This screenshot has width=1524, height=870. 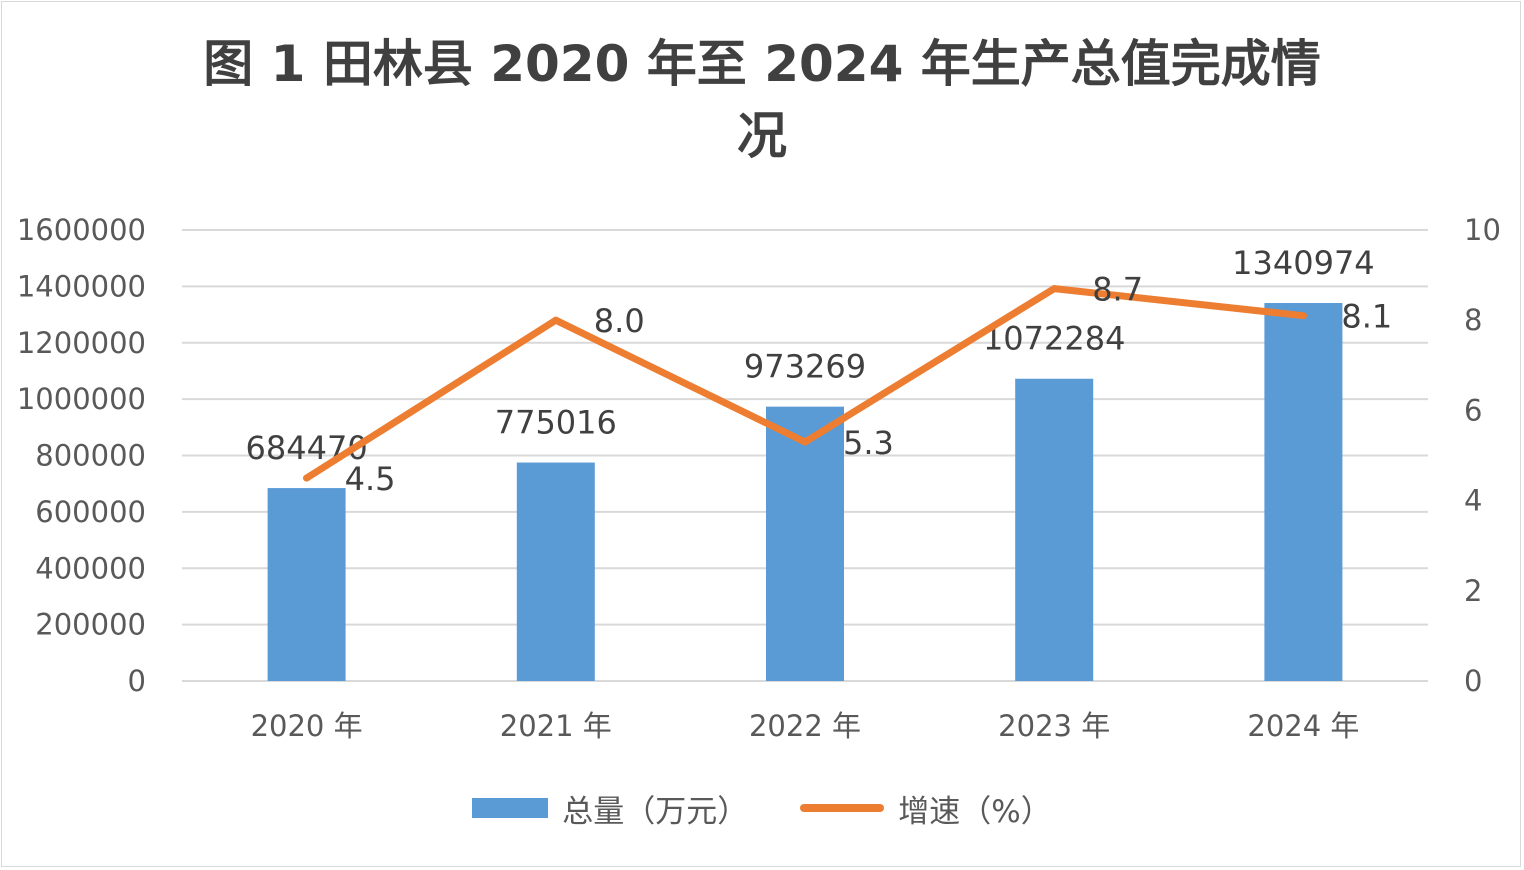 What do you see at coordinates (1473, 681) in the screenshot?
I see `y-right-tick-label: 0` at bounding box center [1473, 681].